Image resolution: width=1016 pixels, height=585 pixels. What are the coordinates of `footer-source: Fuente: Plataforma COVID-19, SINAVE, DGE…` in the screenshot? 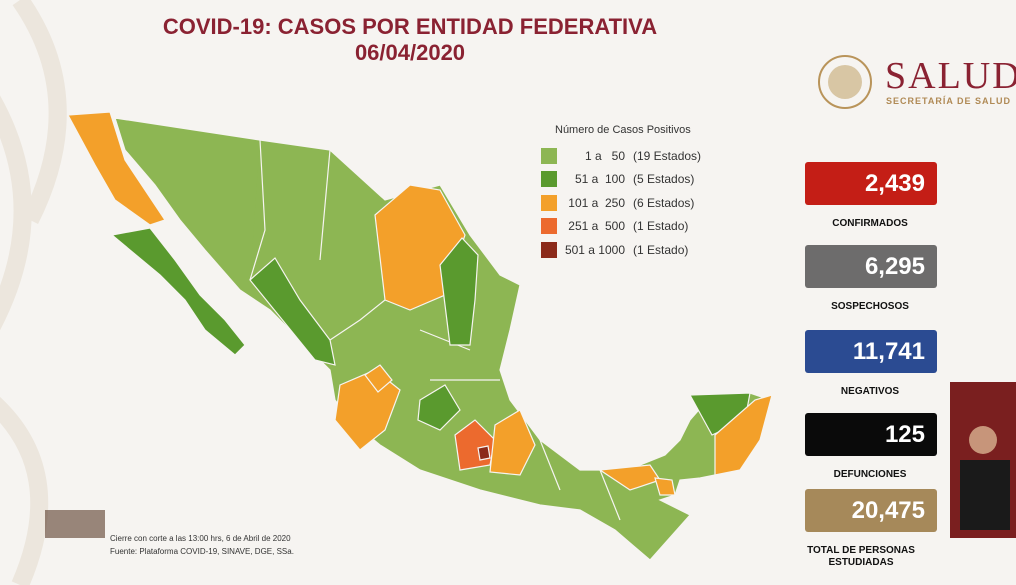 It's located at (202, 551).